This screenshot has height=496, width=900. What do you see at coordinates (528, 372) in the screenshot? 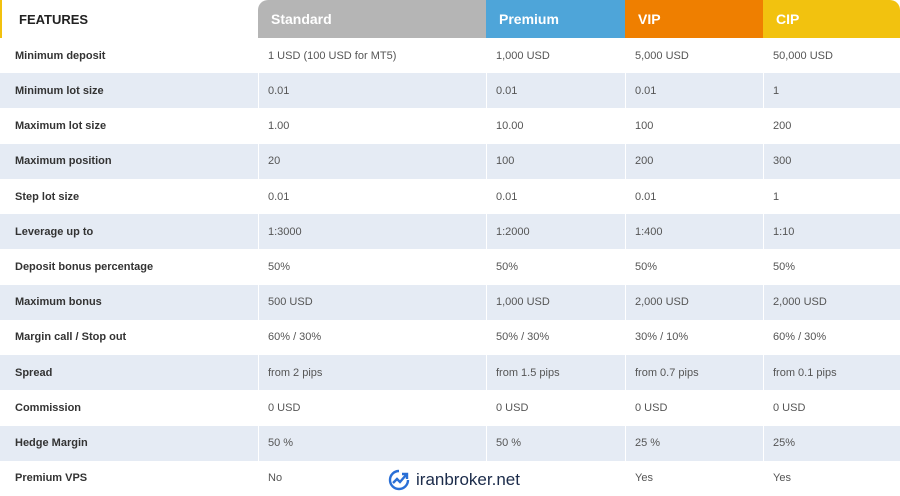
I see `cell-value: from 1.5 pips` at bounding box center [528, 372].